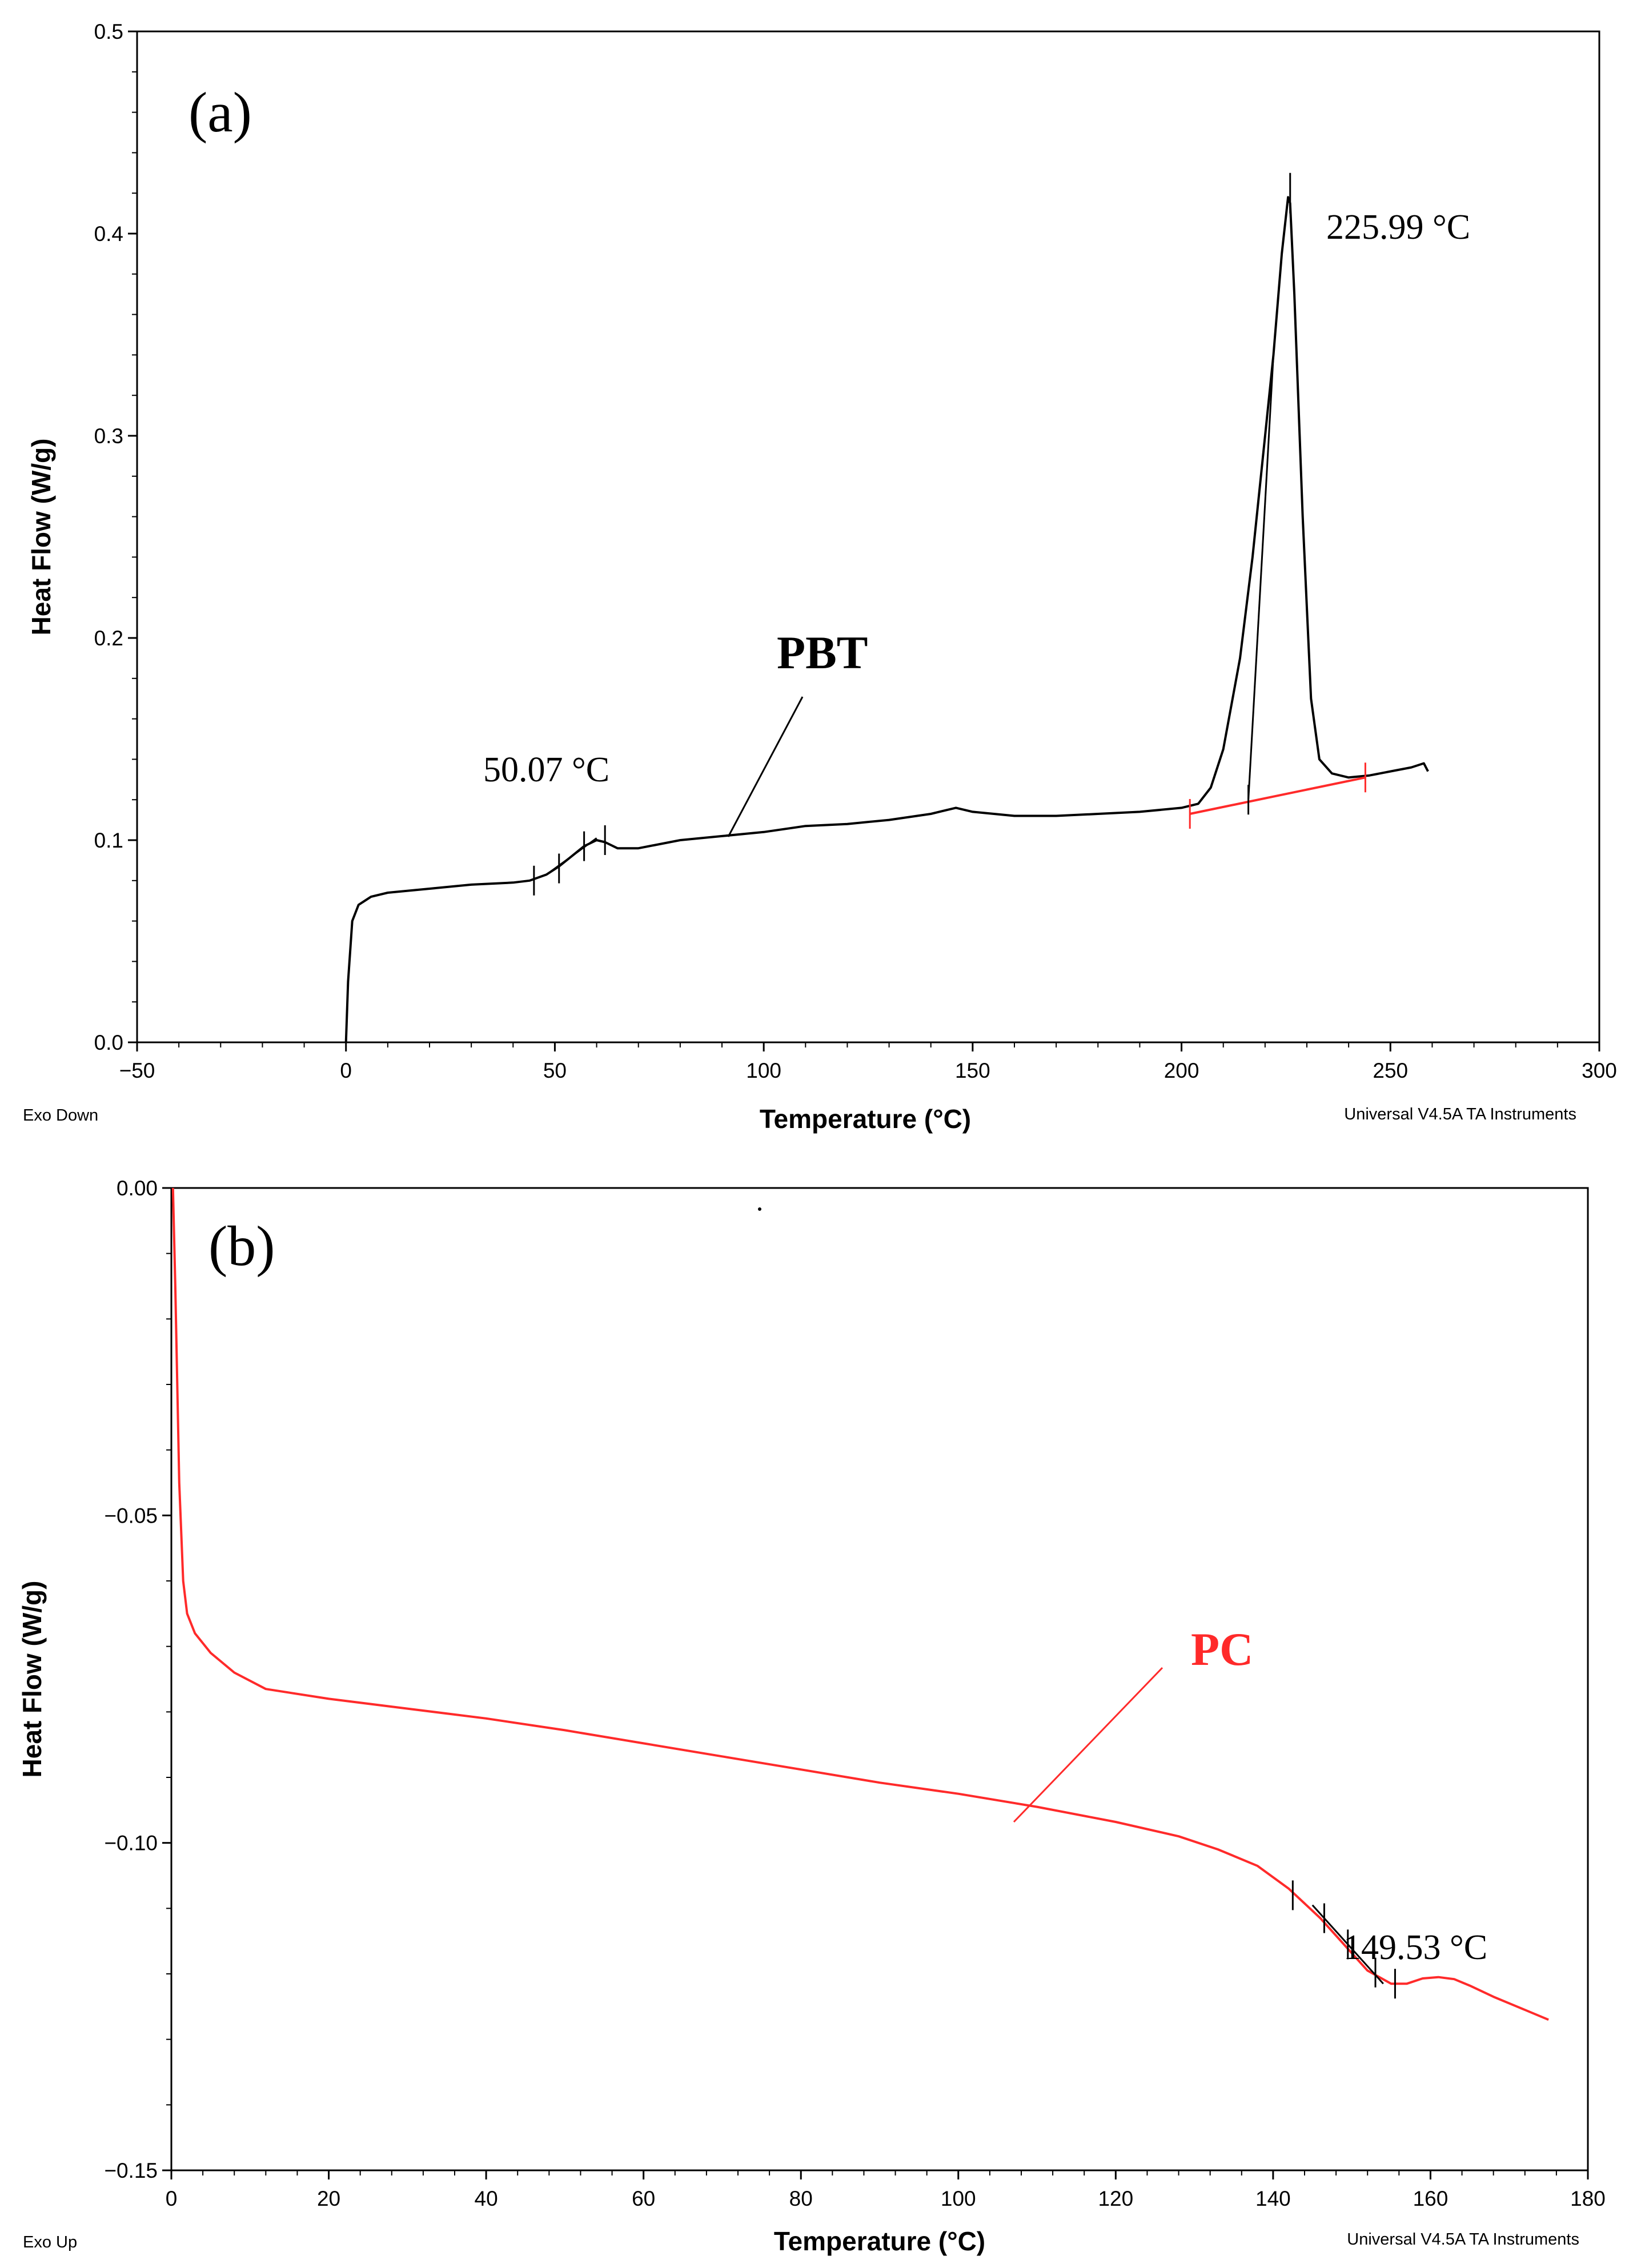 This screenshot has width=1633, height=2268. Describe the element at coordinates (866, 1119) in the screenshot. I see `panel-a-x-axis-title: Temperature (°C)` at that location.